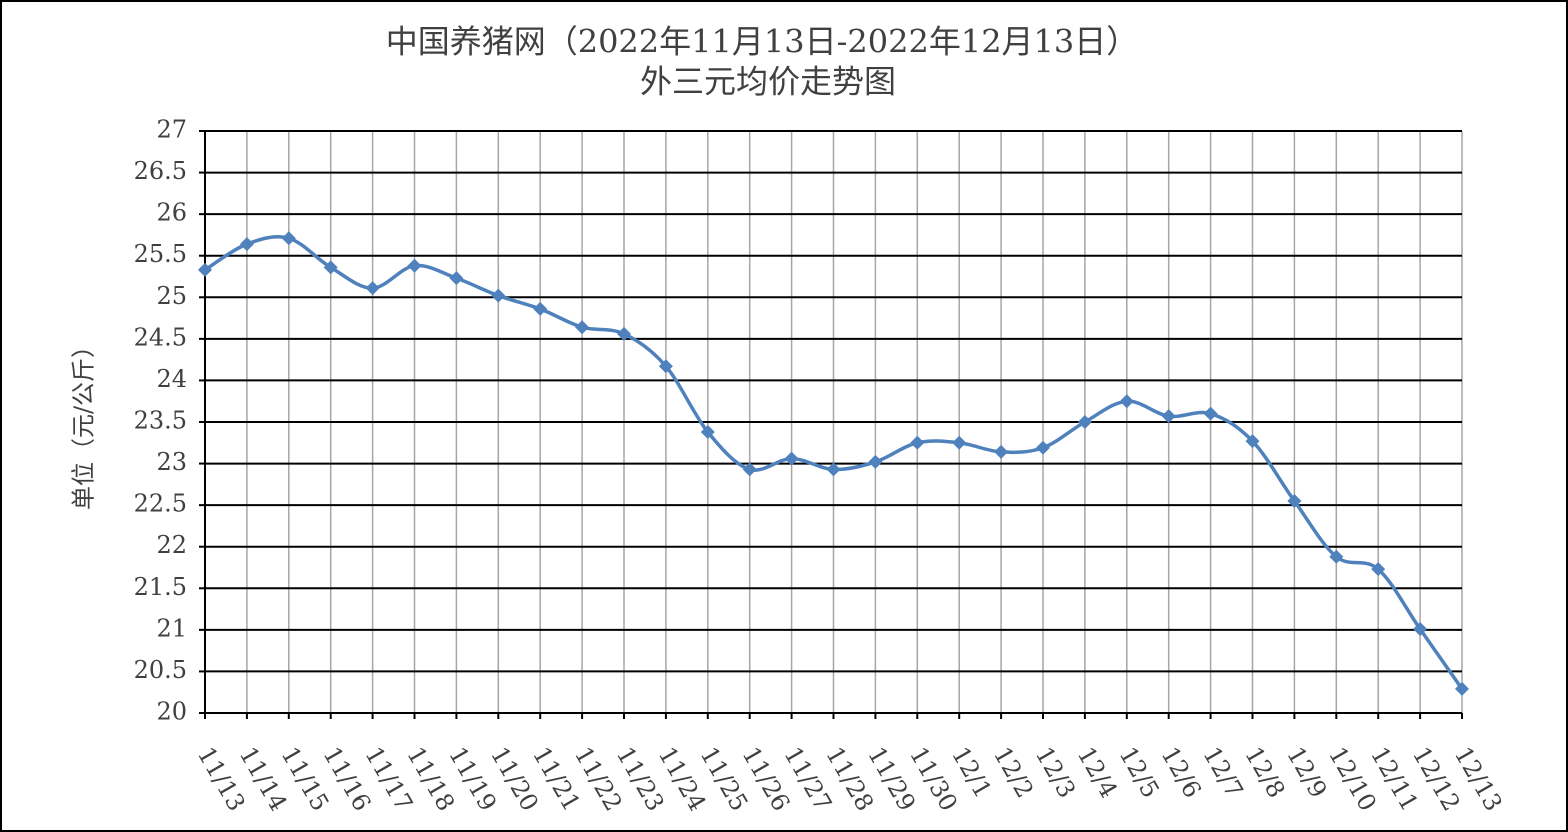 The image size is (1568, 832). I want to click on y-tick-label: 26.5, so click(160, 171).